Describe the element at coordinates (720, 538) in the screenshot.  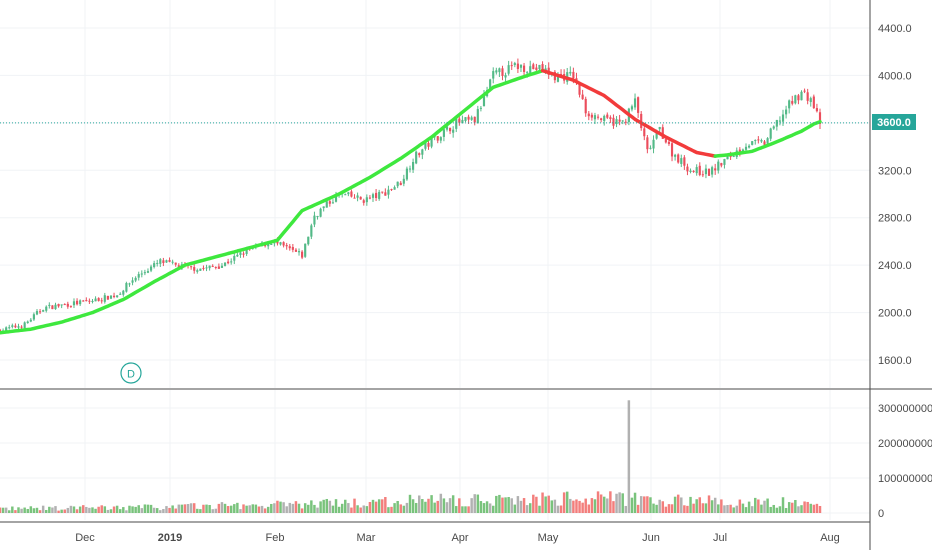
I see `time-tick-label: Jul` at that location.